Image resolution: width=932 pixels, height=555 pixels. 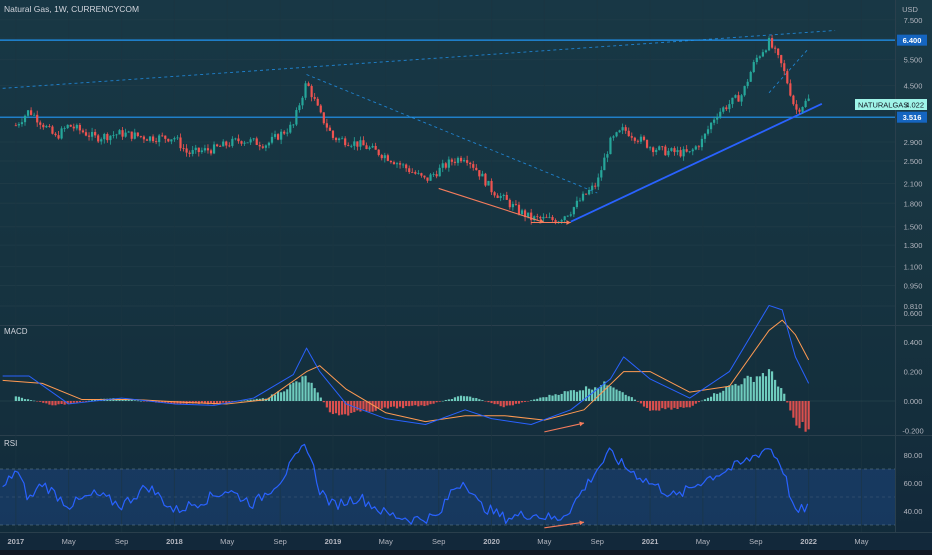 I want to click on price-tick-label: 1.800, so click(x=913, y=203).